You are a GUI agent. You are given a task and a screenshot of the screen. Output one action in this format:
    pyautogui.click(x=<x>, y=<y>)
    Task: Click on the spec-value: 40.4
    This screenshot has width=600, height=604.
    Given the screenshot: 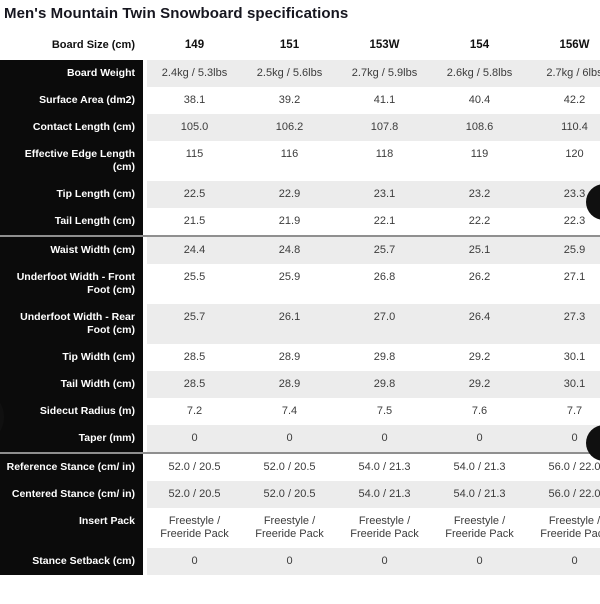 What is the action you would take?
    pyautogui.click(x=479, y=100)
    